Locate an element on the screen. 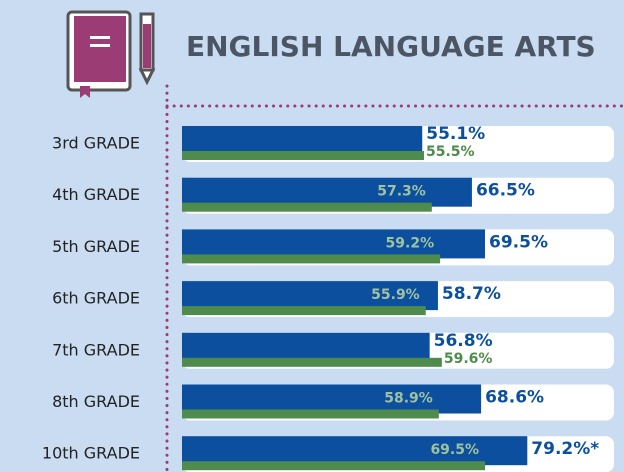 The height and width of the screenshot is (472, 624). value-label: 58.7% is located at coordinates (471, 294).